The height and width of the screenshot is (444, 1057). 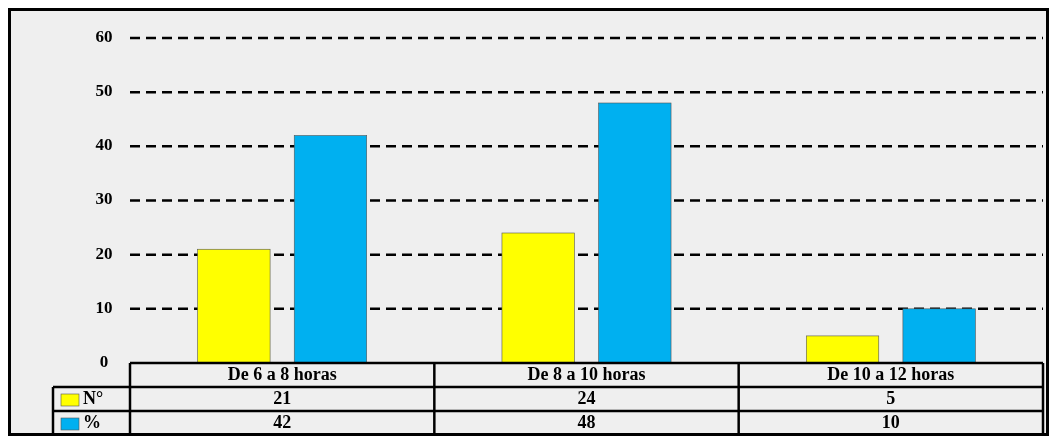 What do you see at coordinates (93, 398) in the screenshot?
I see `legend-label: N°` at bounding box center [93, 398].